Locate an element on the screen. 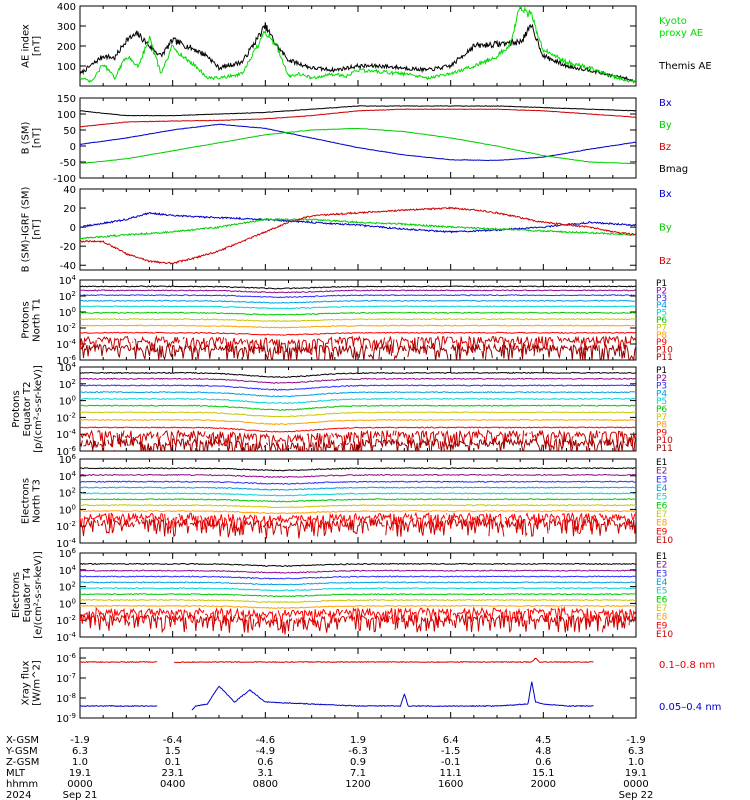 The image size is (750, 800). series-legend-label: By is located at coordinates (665, 125).